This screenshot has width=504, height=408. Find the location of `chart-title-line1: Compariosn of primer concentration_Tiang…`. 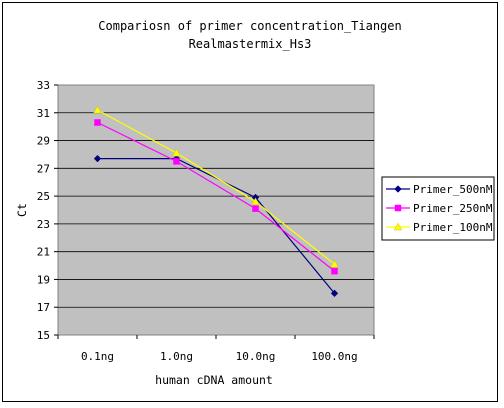

chart-title-line1: Compariosn of primer concentration_Tiang… is located at coordinates (249, 26).